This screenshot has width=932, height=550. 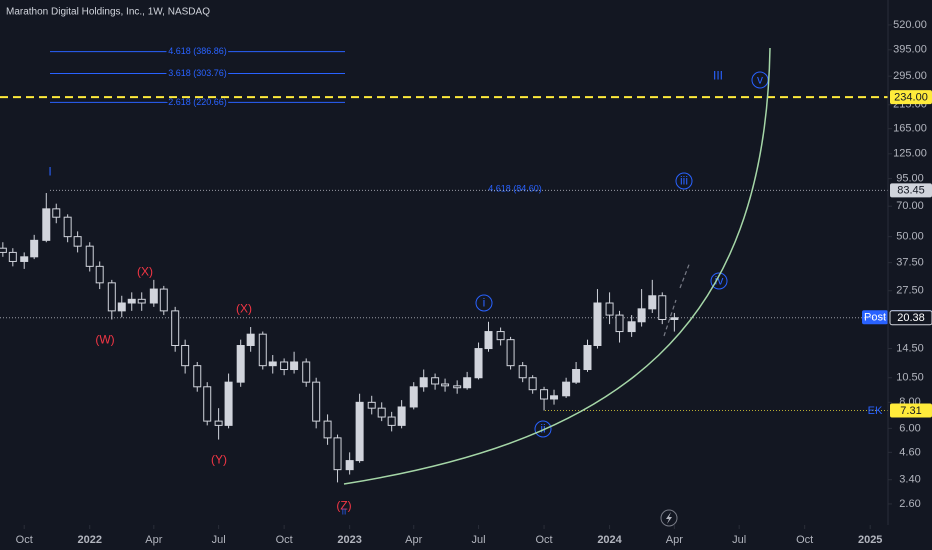 What do you see at coordinates (219, 460) in the screenshot?
I see `wave-label: (Y)` at bounding box center [219, 460].